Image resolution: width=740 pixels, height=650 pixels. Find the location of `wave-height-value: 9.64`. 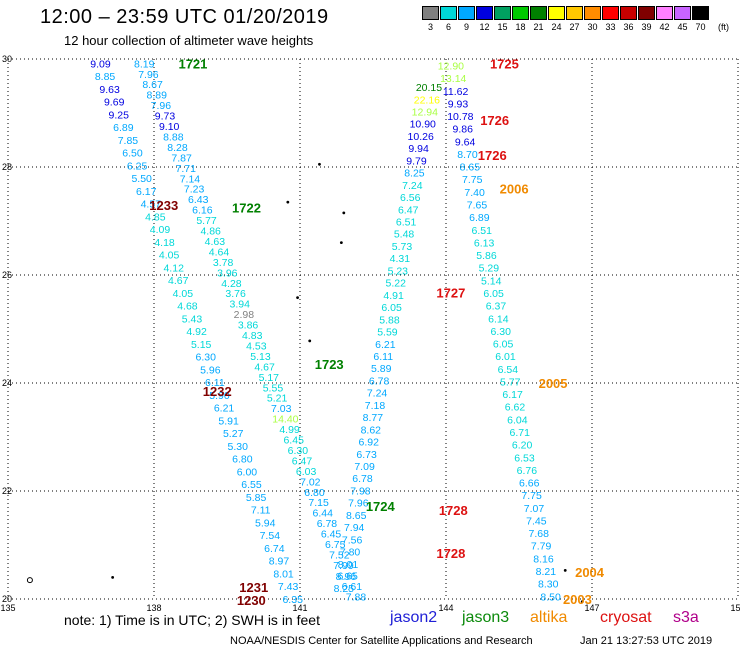

wave-height-value: 9.64 is located at coordinates (465, 142).